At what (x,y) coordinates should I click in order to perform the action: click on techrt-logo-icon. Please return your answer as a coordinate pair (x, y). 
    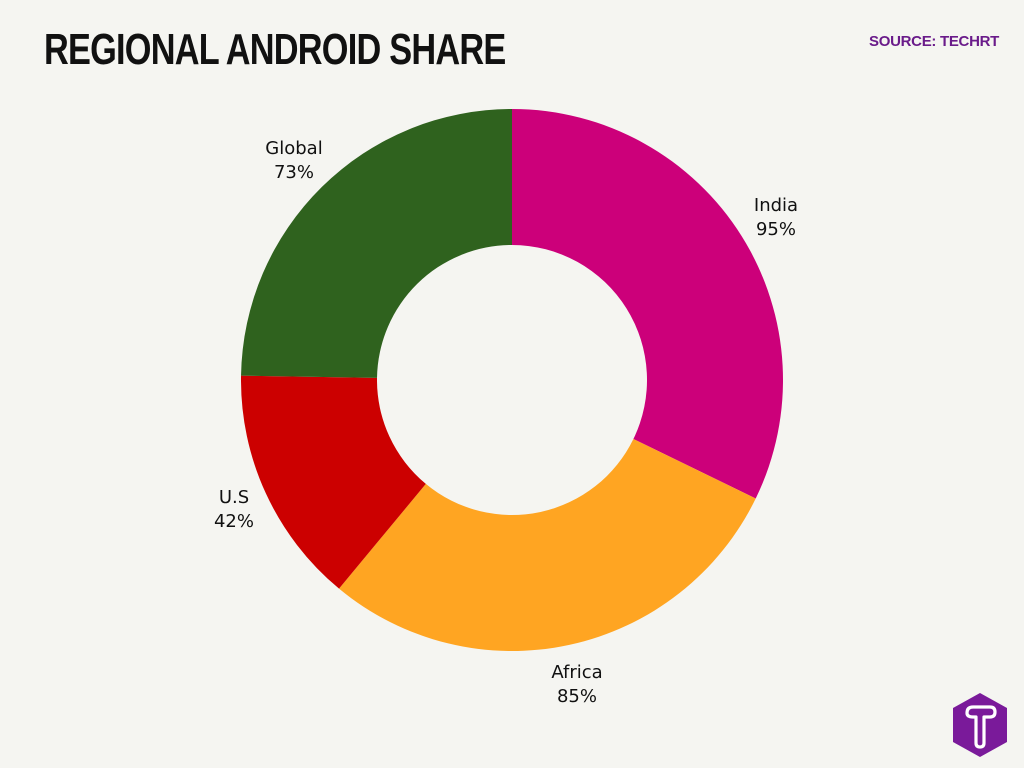
    Looking at the image, I should click on (980, 725).